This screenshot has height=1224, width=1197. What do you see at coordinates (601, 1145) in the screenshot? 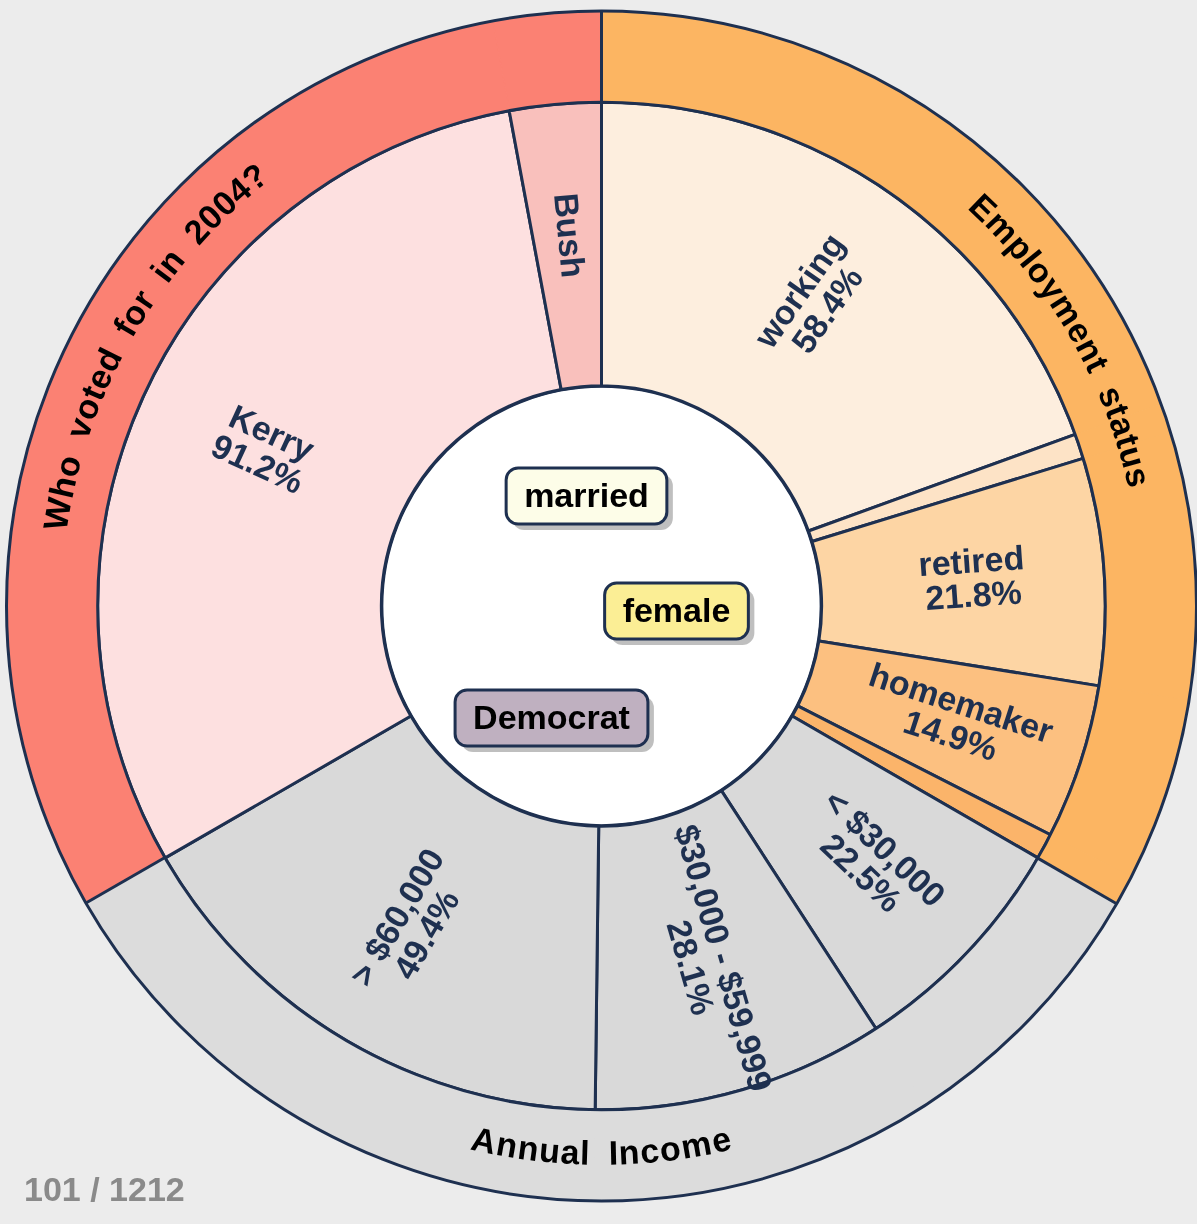
I see `text: Annual Income` at bounding box center [601, 1145].